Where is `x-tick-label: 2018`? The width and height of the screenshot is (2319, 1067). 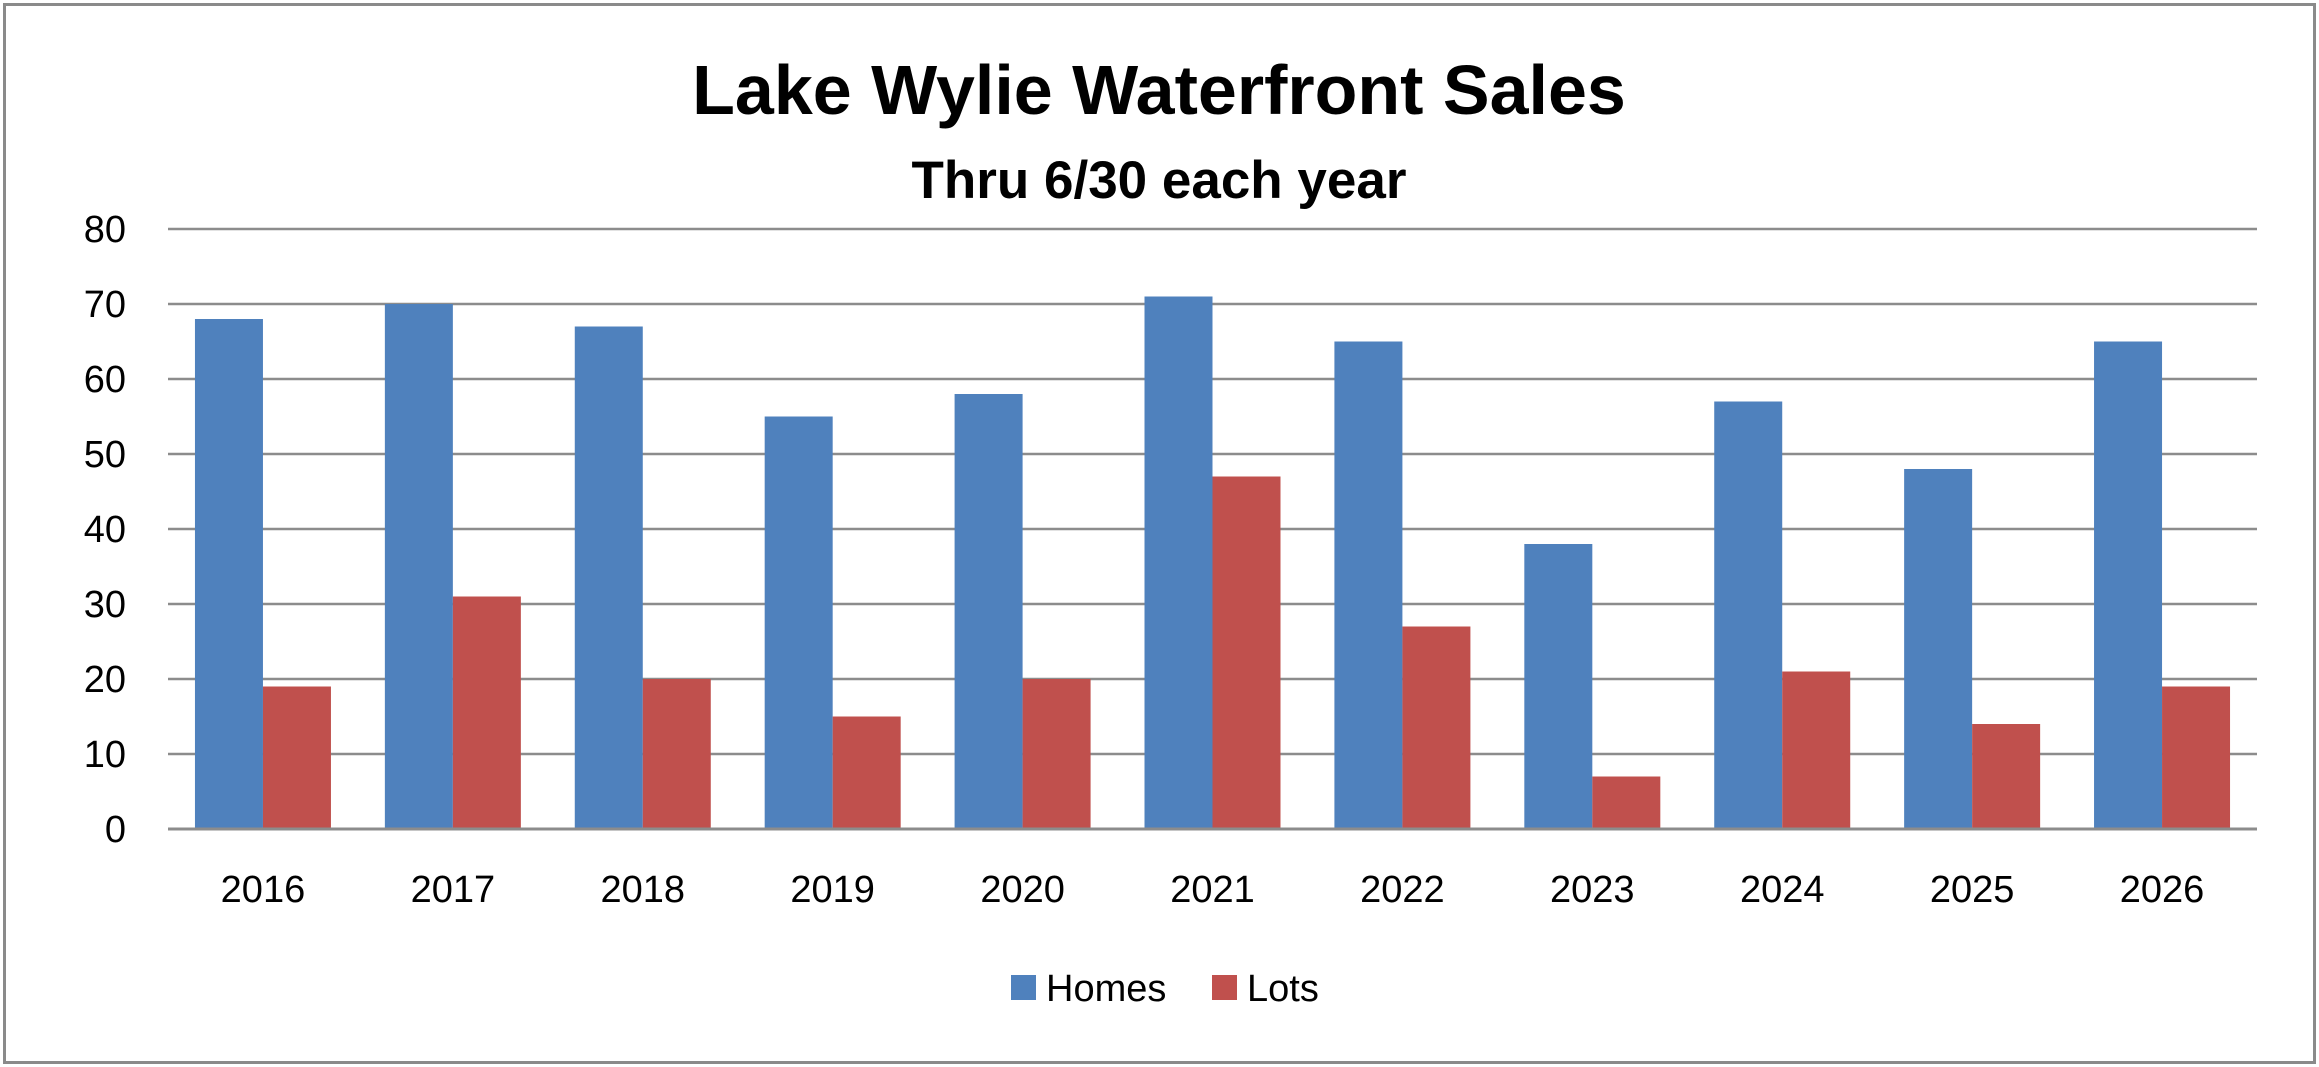 x-tick-label: 2018 is located at coordinates (642, 890).